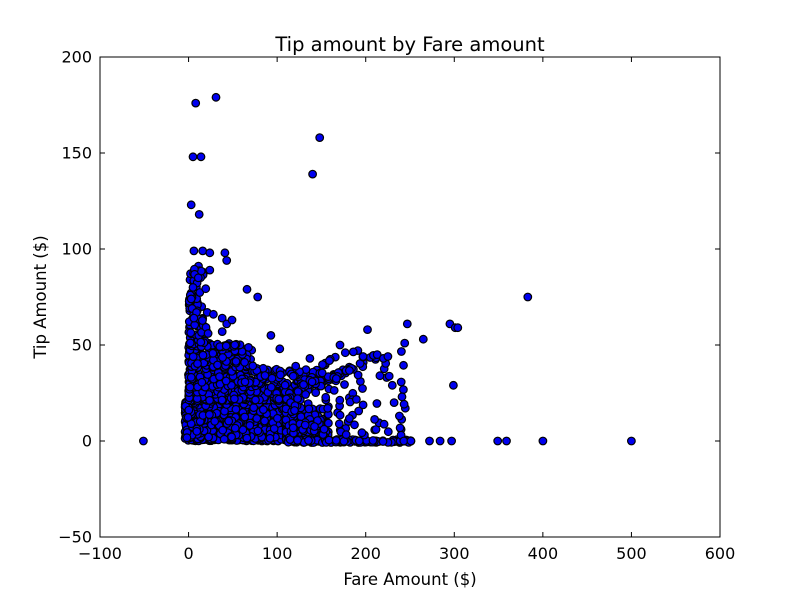  What do you see at coordinates (277, 553) in the screenshot?
I see `x-tick-label: 100` at bounding box center [277, 553].